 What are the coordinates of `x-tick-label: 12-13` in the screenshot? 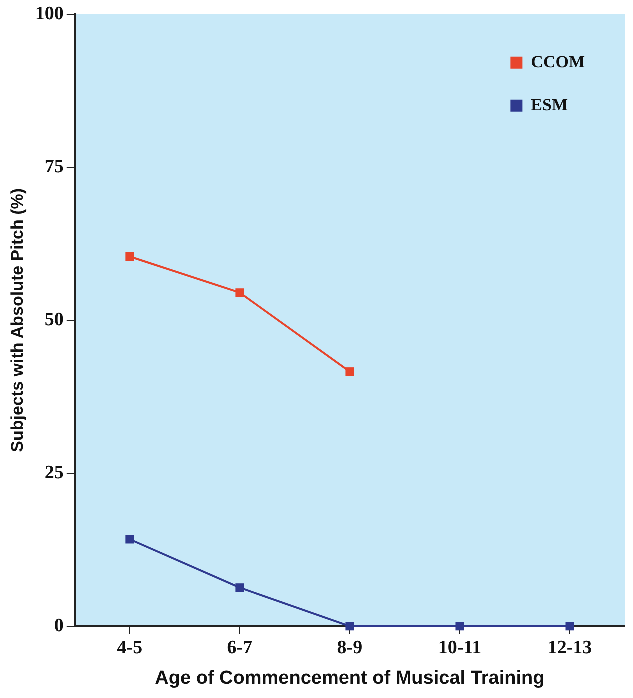 It's located at (570, 648).